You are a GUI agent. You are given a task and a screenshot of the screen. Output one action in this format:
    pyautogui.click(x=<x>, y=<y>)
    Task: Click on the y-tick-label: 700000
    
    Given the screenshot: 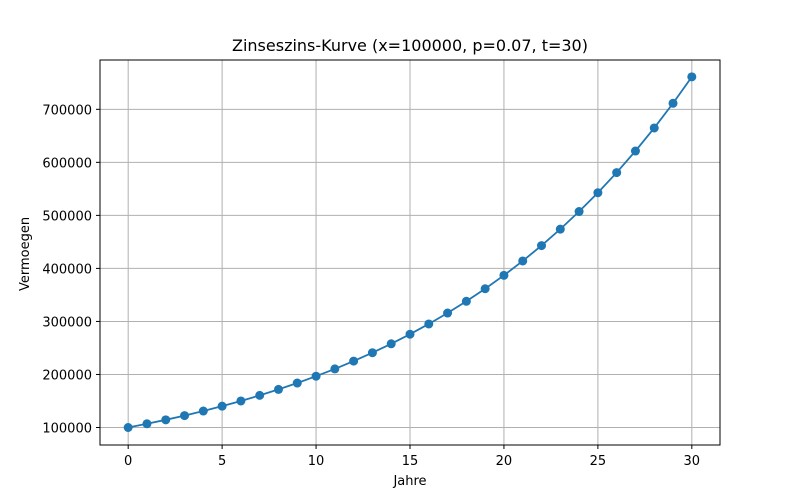 What is the action you would take?
    pyautogui.click(x=67, y=110)
    